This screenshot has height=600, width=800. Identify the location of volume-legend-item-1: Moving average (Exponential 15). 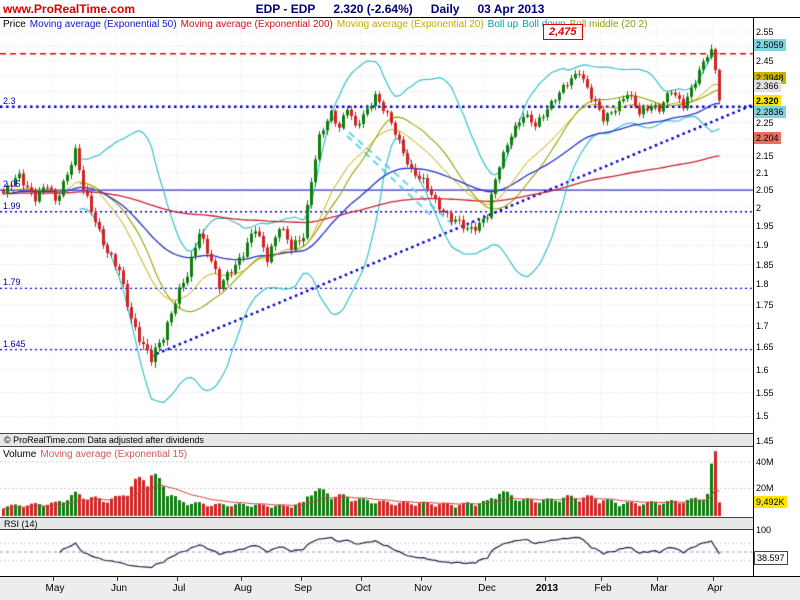
(114, 454).